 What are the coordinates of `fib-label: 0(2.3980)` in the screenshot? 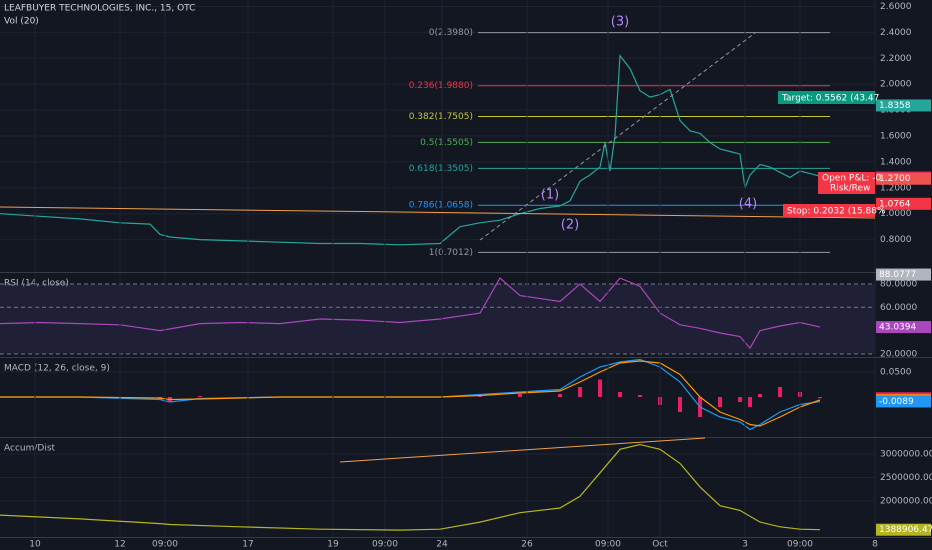 It's located at (451, 33).